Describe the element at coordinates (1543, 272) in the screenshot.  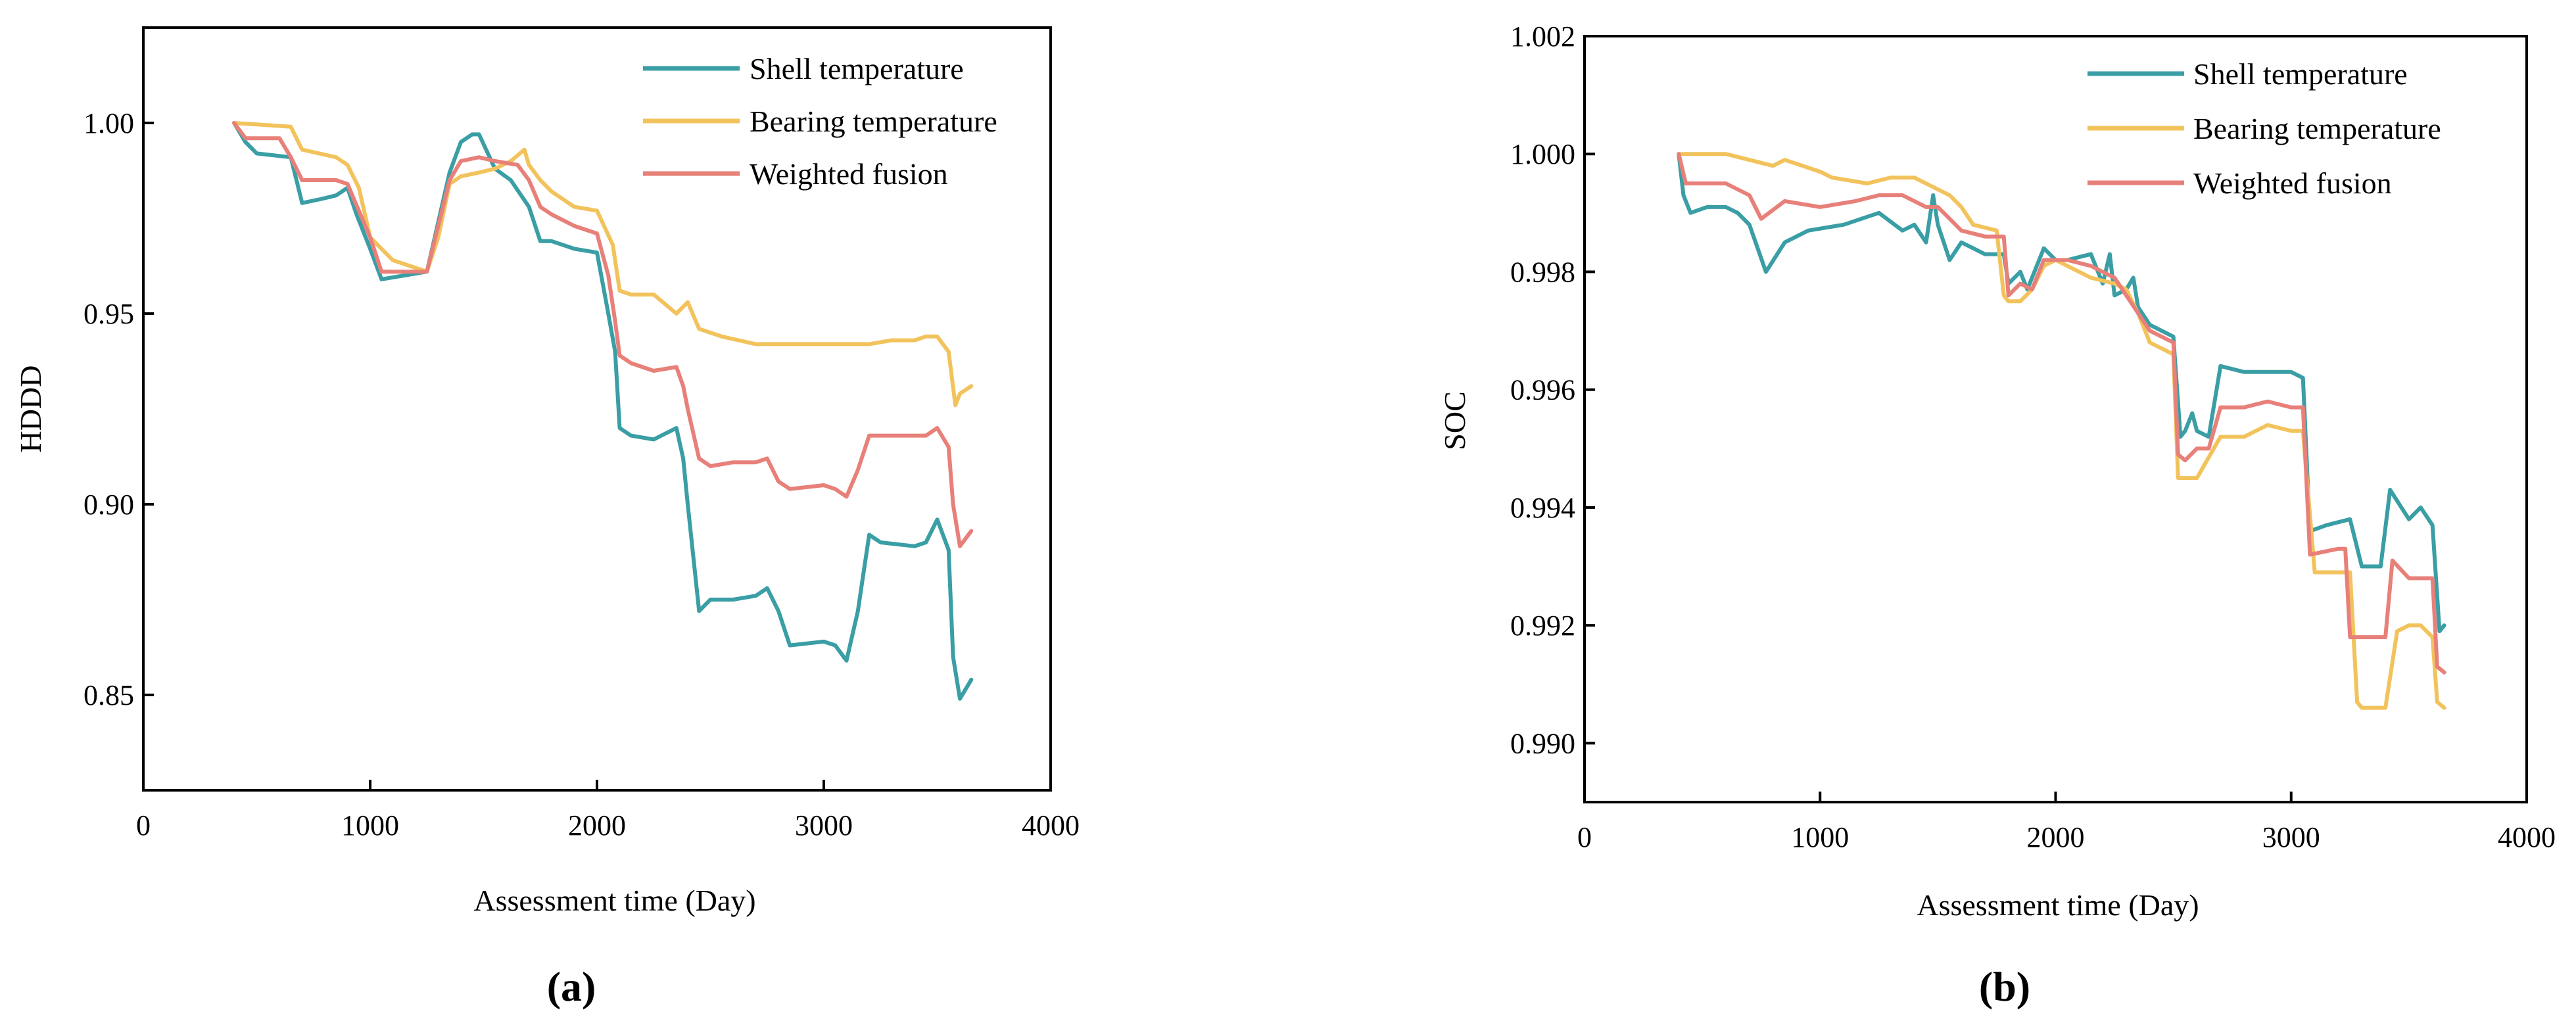
I see `y-tick-label-b-4: 0.998` at that location.